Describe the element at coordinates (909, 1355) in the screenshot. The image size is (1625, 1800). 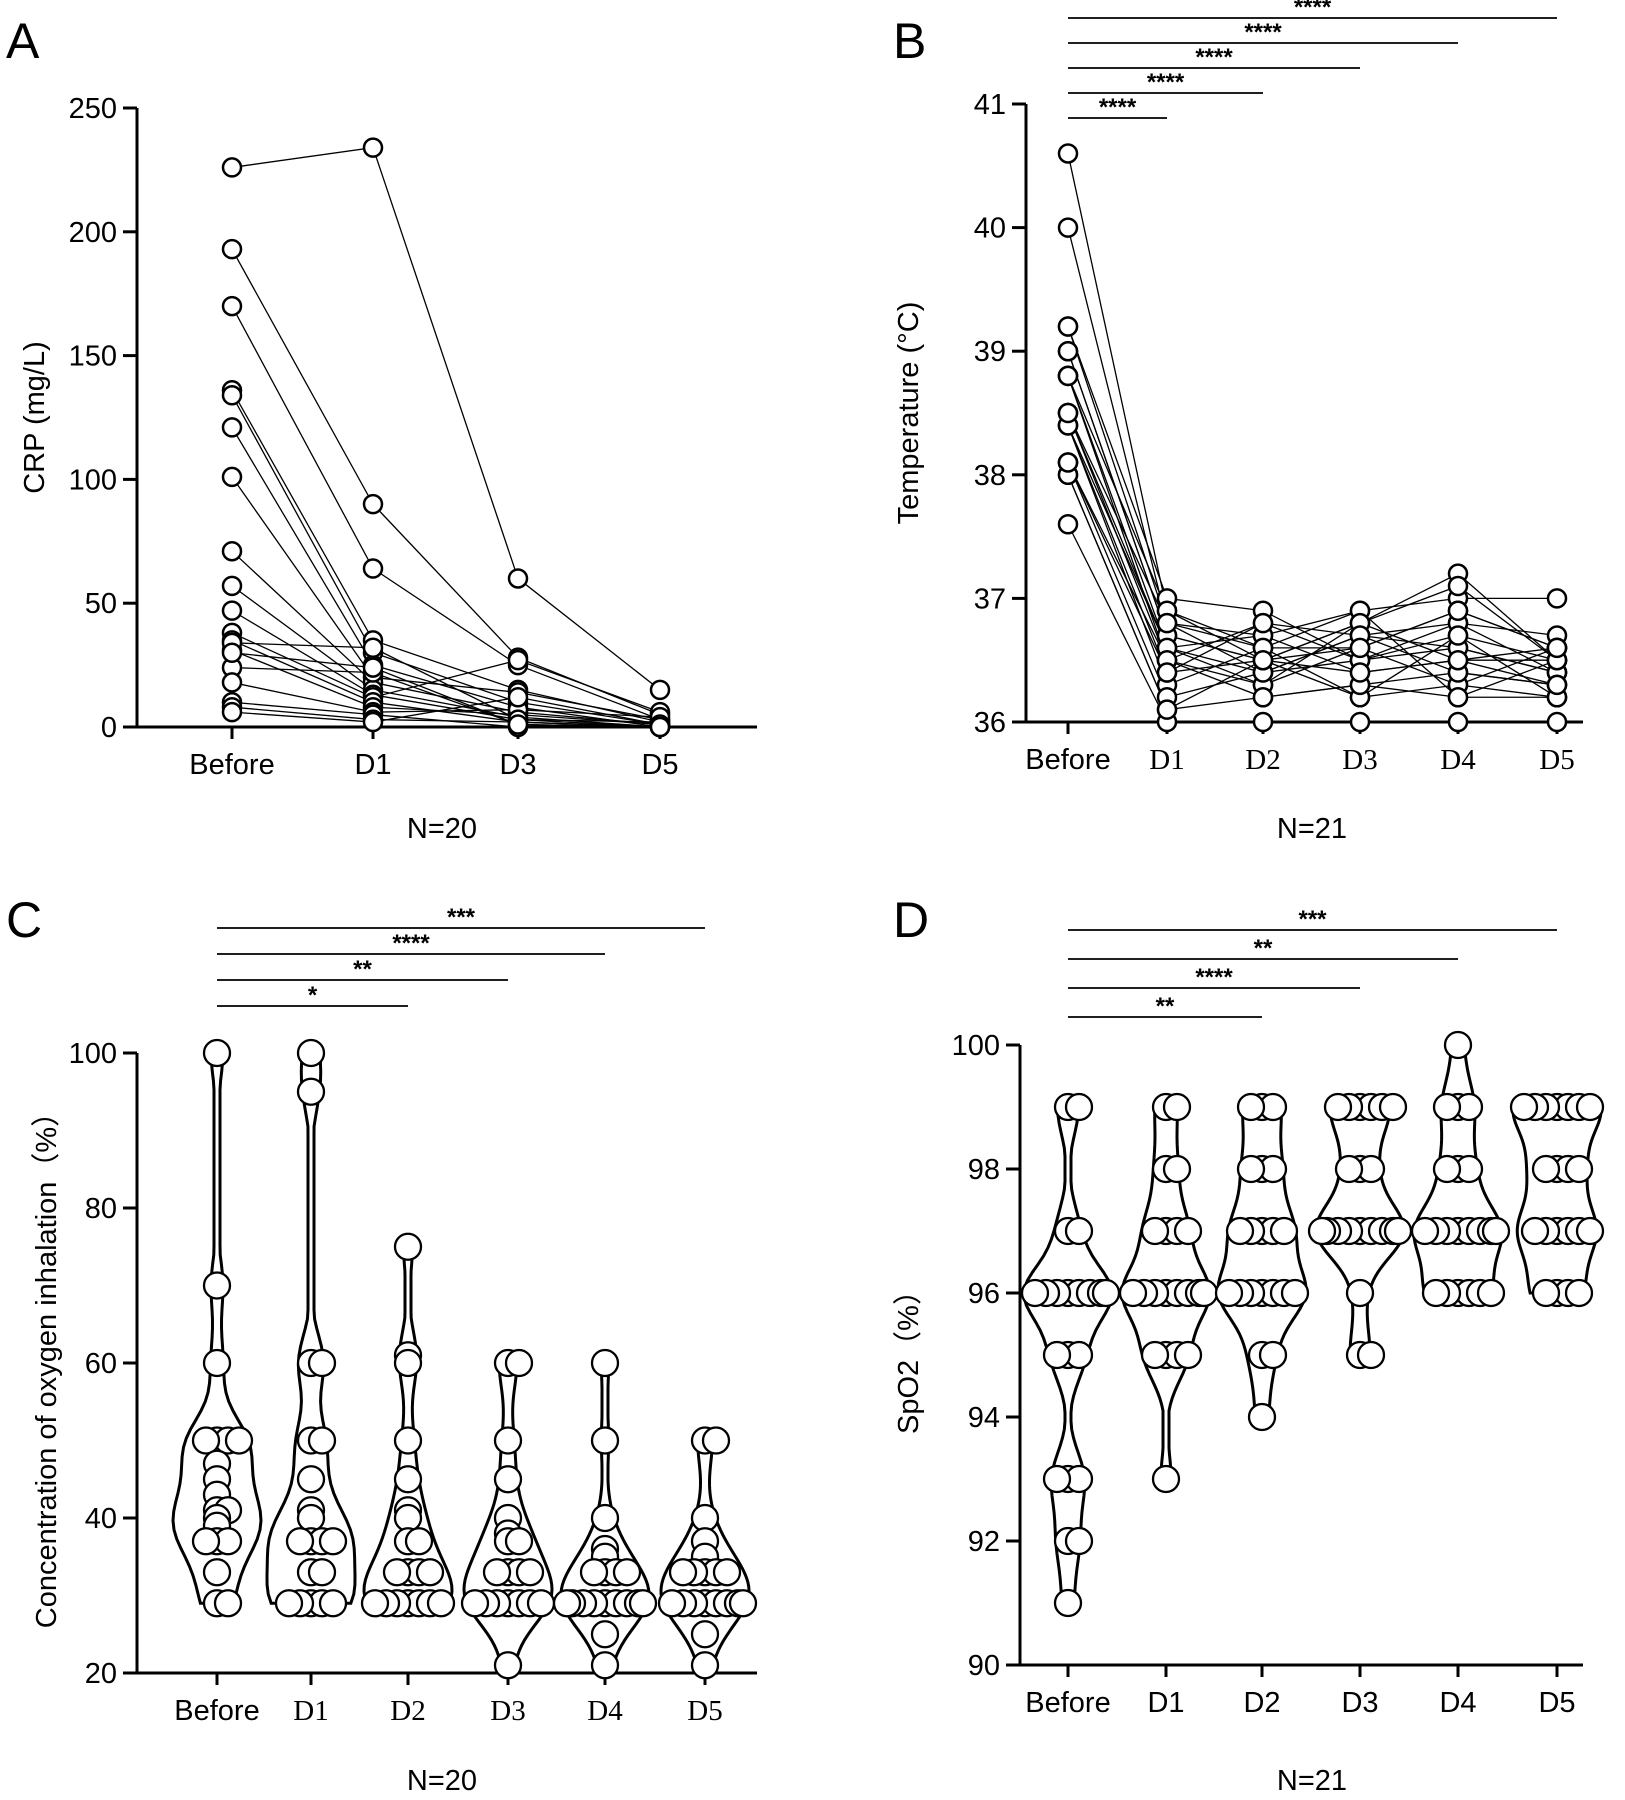
I see `y-axis-title: SpO2（%）` at that location.